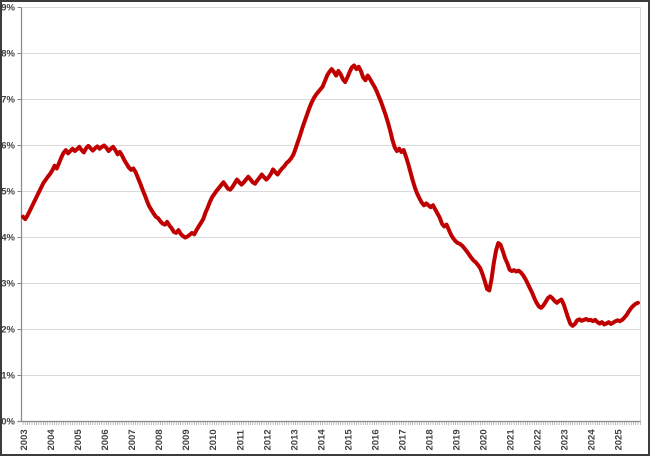  Describe the element at coordinates (105, 439) in the screenshot. I see `x-axis-year-label: 2006` at that location.